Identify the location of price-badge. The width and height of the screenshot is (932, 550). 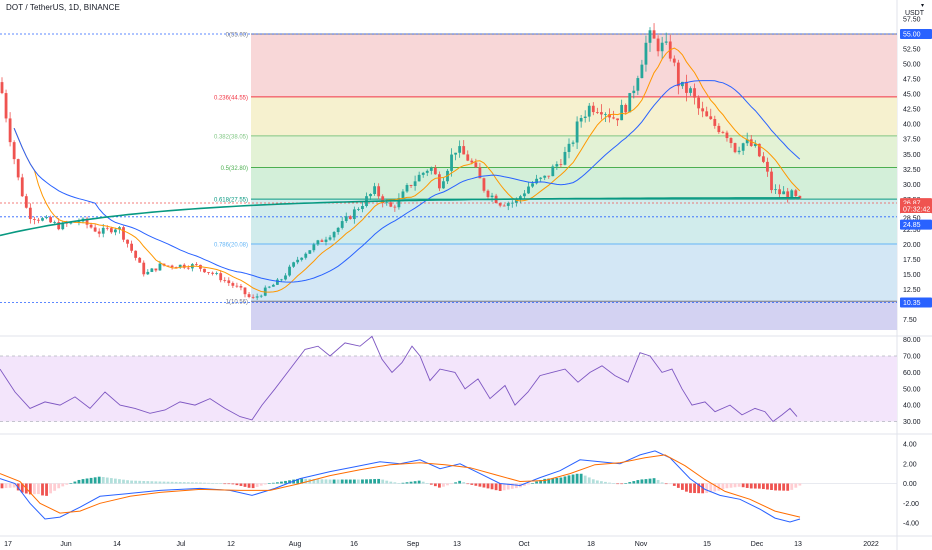
(916, 302).